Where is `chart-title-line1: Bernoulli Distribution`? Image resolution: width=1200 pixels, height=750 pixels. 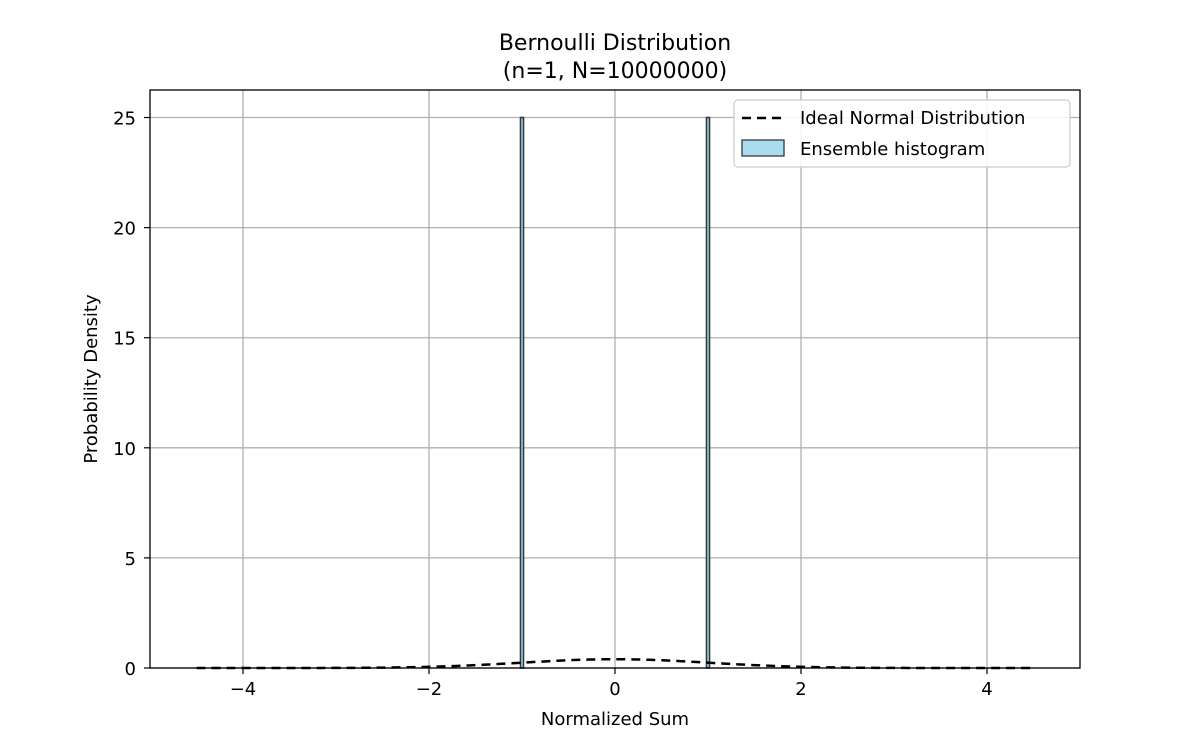
chart-title-line1: Bernoulli Distribution is located at coordinates (615, 43).